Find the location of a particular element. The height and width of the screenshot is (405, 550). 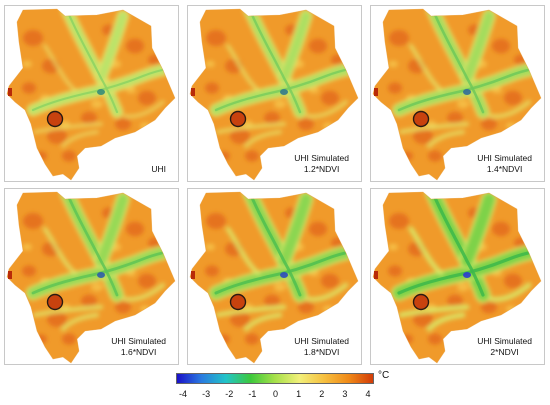

map-panel-1-4-ndvi: UHI Simulated 1.4*NDVI is located at coordinates (457, 93).